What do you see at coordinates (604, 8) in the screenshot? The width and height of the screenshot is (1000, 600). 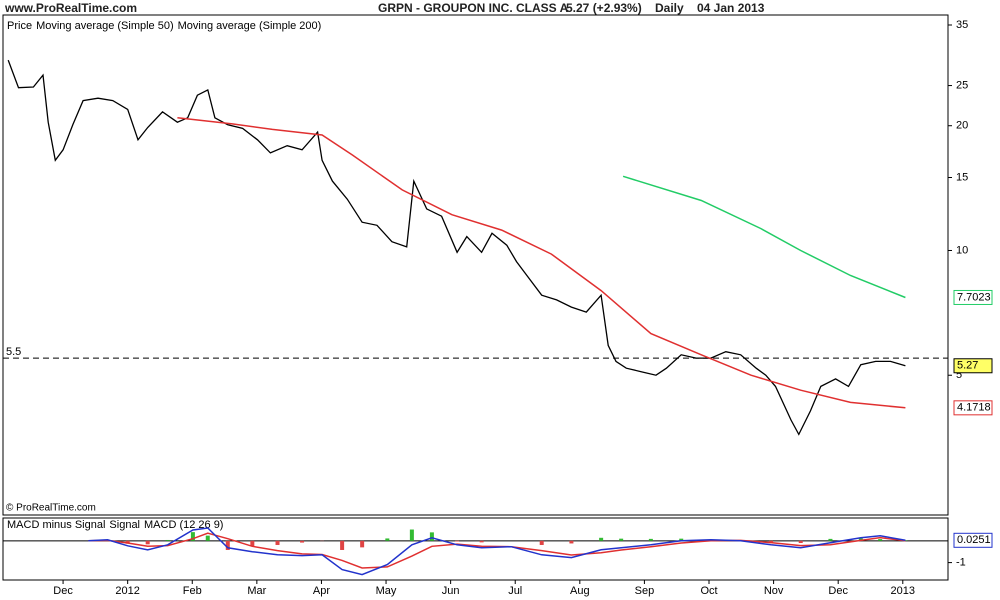 I see `price-change: 5.27 (+2.93%)` at bounding box center [604, 8].